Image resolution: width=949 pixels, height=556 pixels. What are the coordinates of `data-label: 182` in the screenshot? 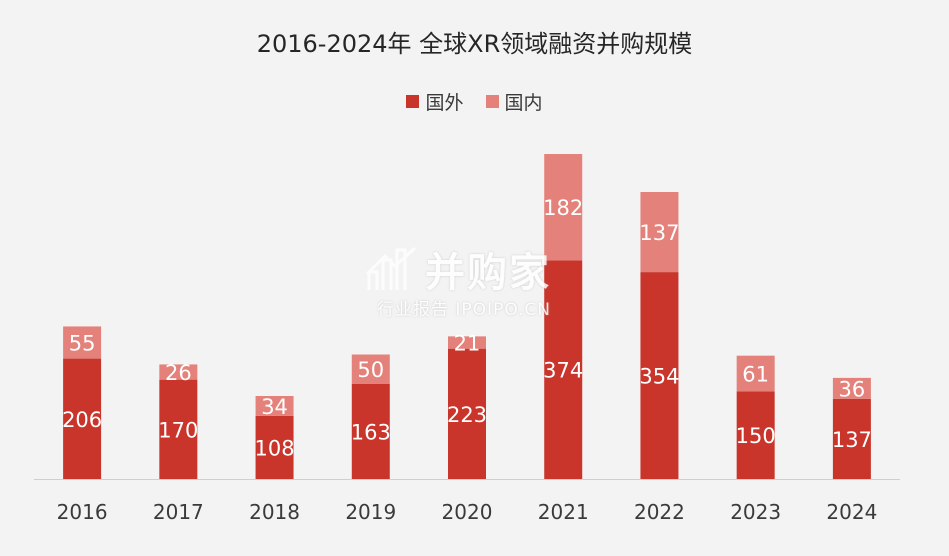 It's located at (563, 208).